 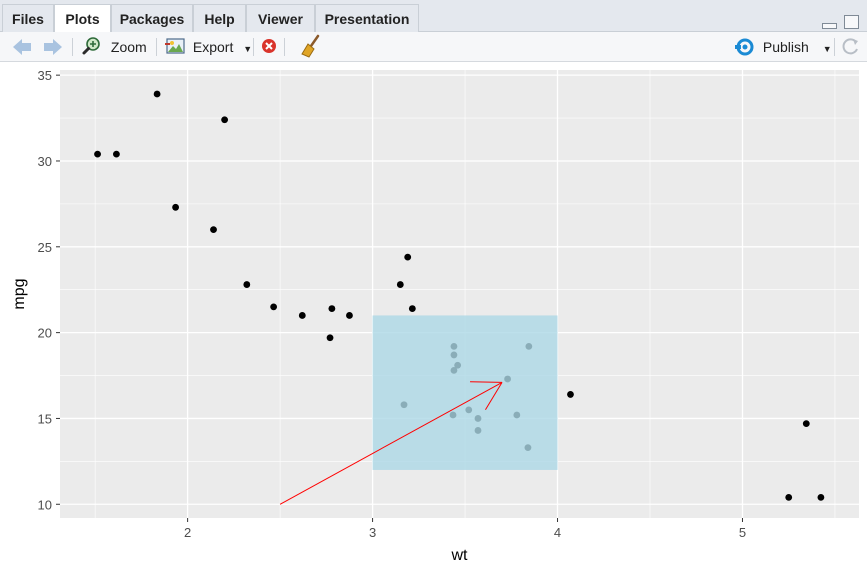 What do you see at coordinates (53, 47) in the screenshot?
I see `forward-arrow-icon` at bounding box center [53, 47].